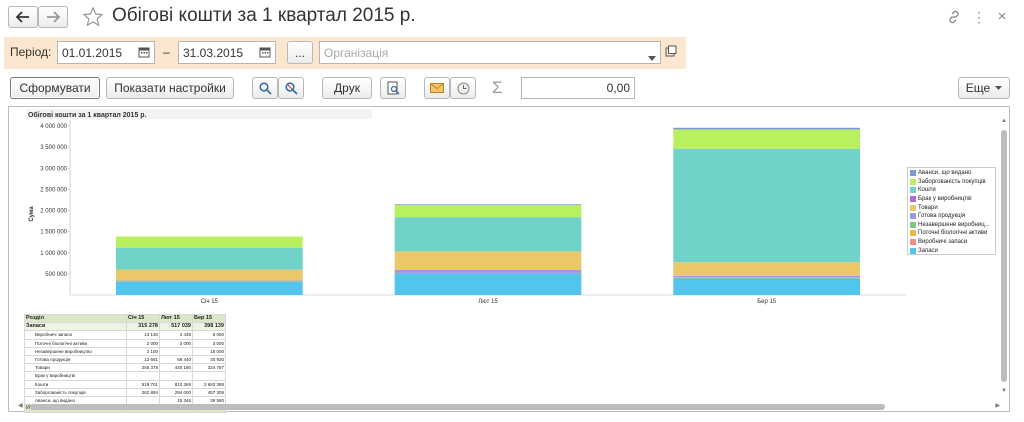 This screenshot has height=422, width=1024. I want to click on y-tick-label: 2 000 000, so click(53, 212).